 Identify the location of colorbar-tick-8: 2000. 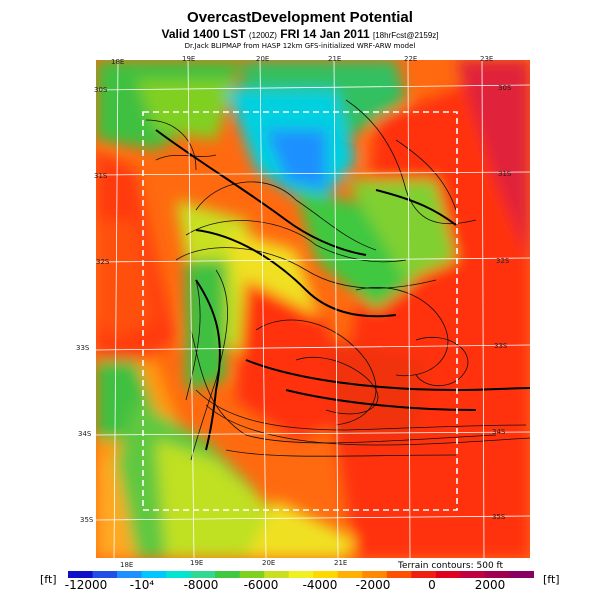
(490, 585).